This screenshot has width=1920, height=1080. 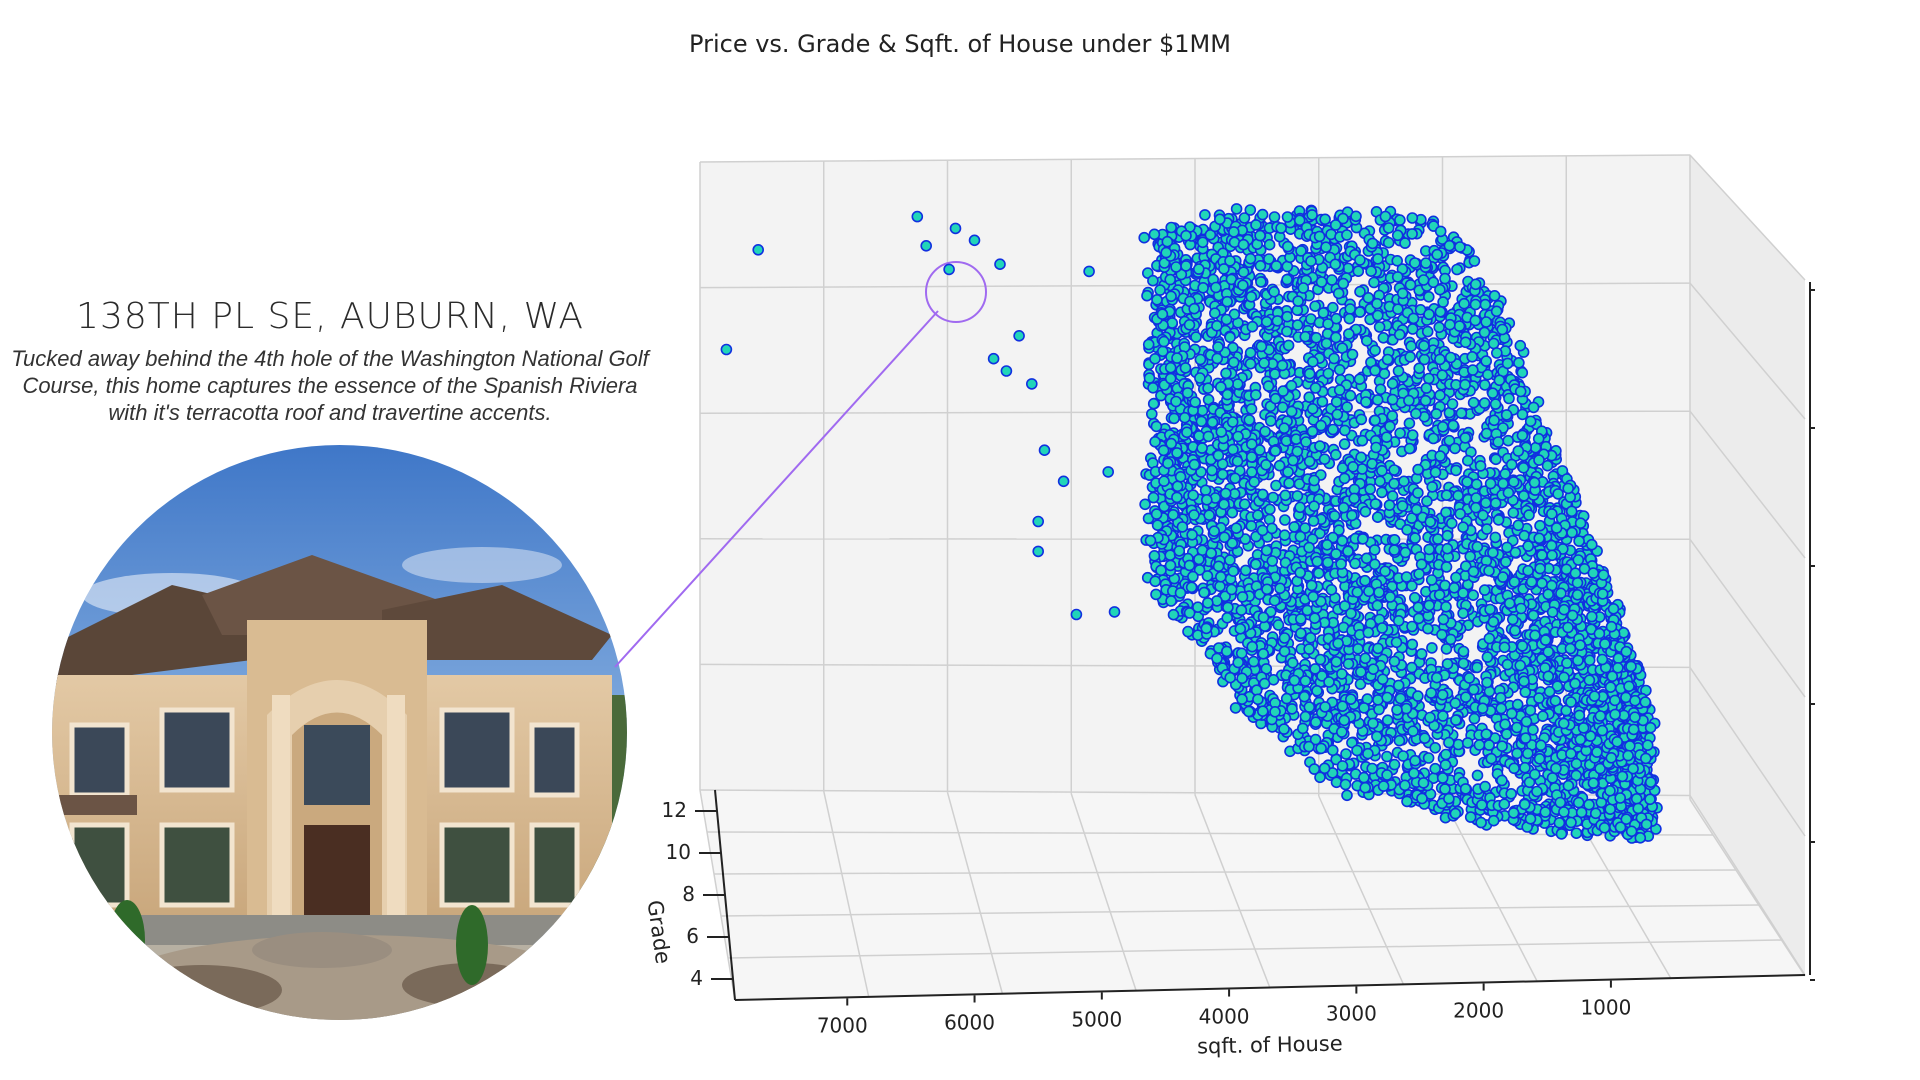 I want to click on sqft-axis-line, so click(x=1270, y=987).